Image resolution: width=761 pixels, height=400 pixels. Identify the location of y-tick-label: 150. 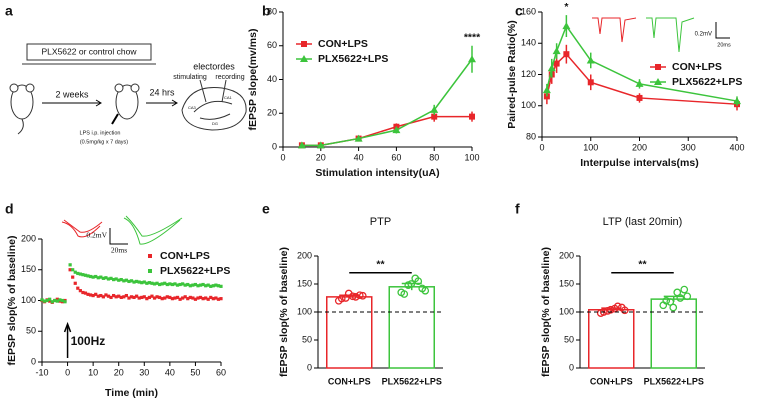
(566, 283).